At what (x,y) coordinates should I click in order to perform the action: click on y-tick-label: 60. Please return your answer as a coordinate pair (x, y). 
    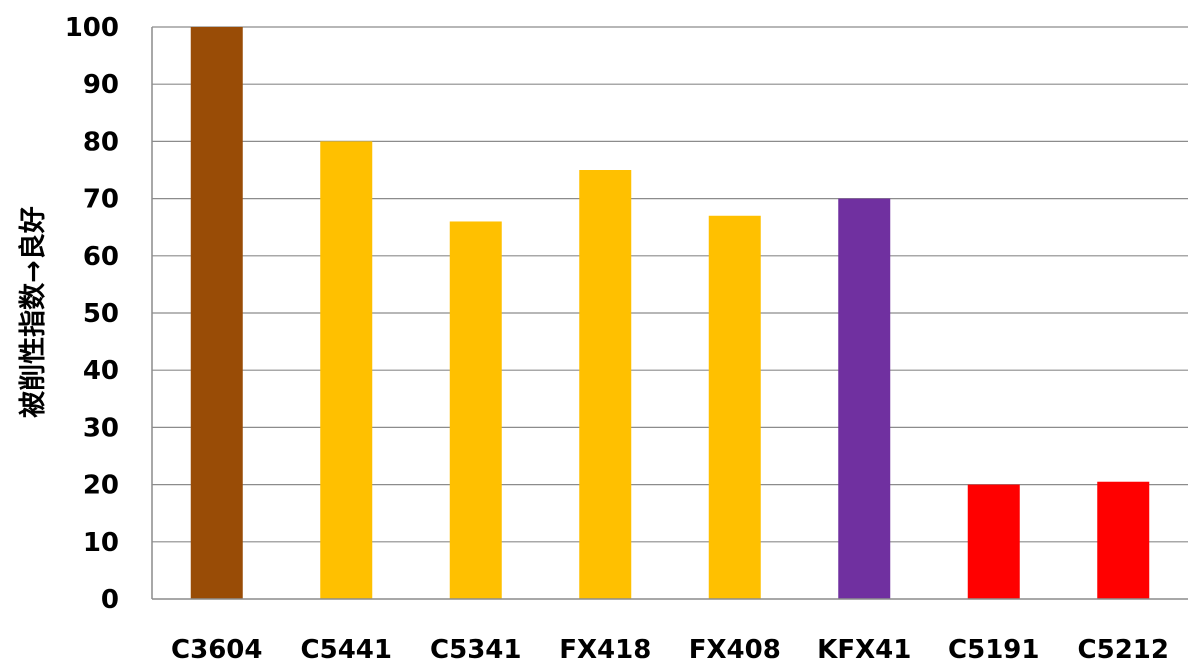
    Looking at the image, I should click on (101, 257).